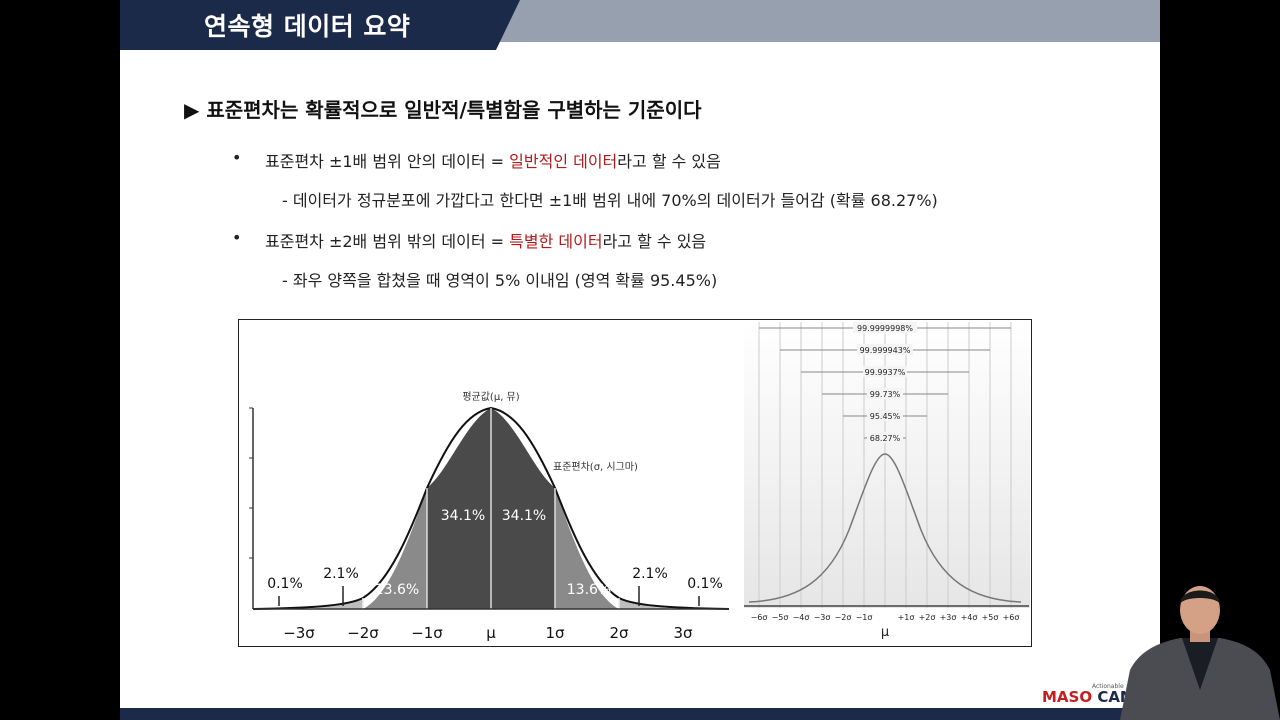 The image size is (1280, 720). Describe the element at coordinates (395, 548) in the screenshot. I see `region-left-mid` at that location.